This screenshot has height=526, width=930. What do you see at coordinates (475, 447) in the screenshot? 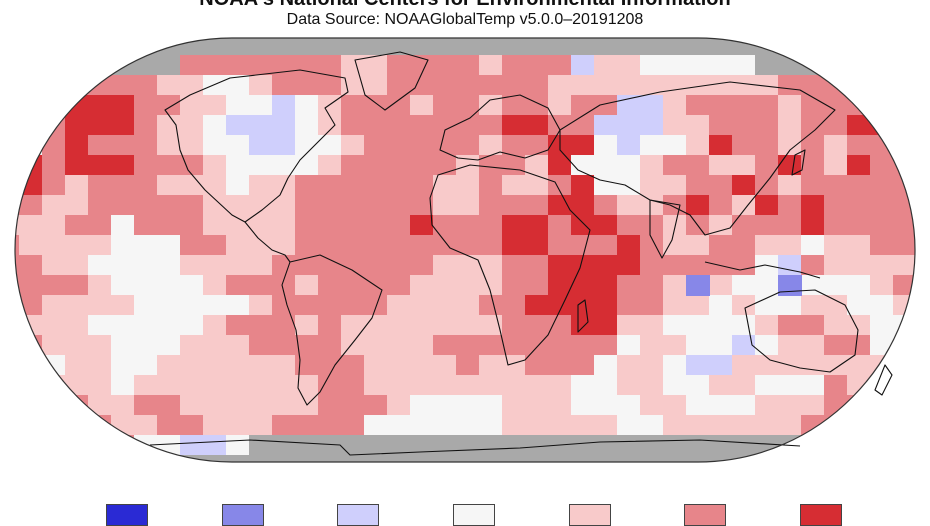
I see `antarctica-outline` at bounding box center [475, 447].